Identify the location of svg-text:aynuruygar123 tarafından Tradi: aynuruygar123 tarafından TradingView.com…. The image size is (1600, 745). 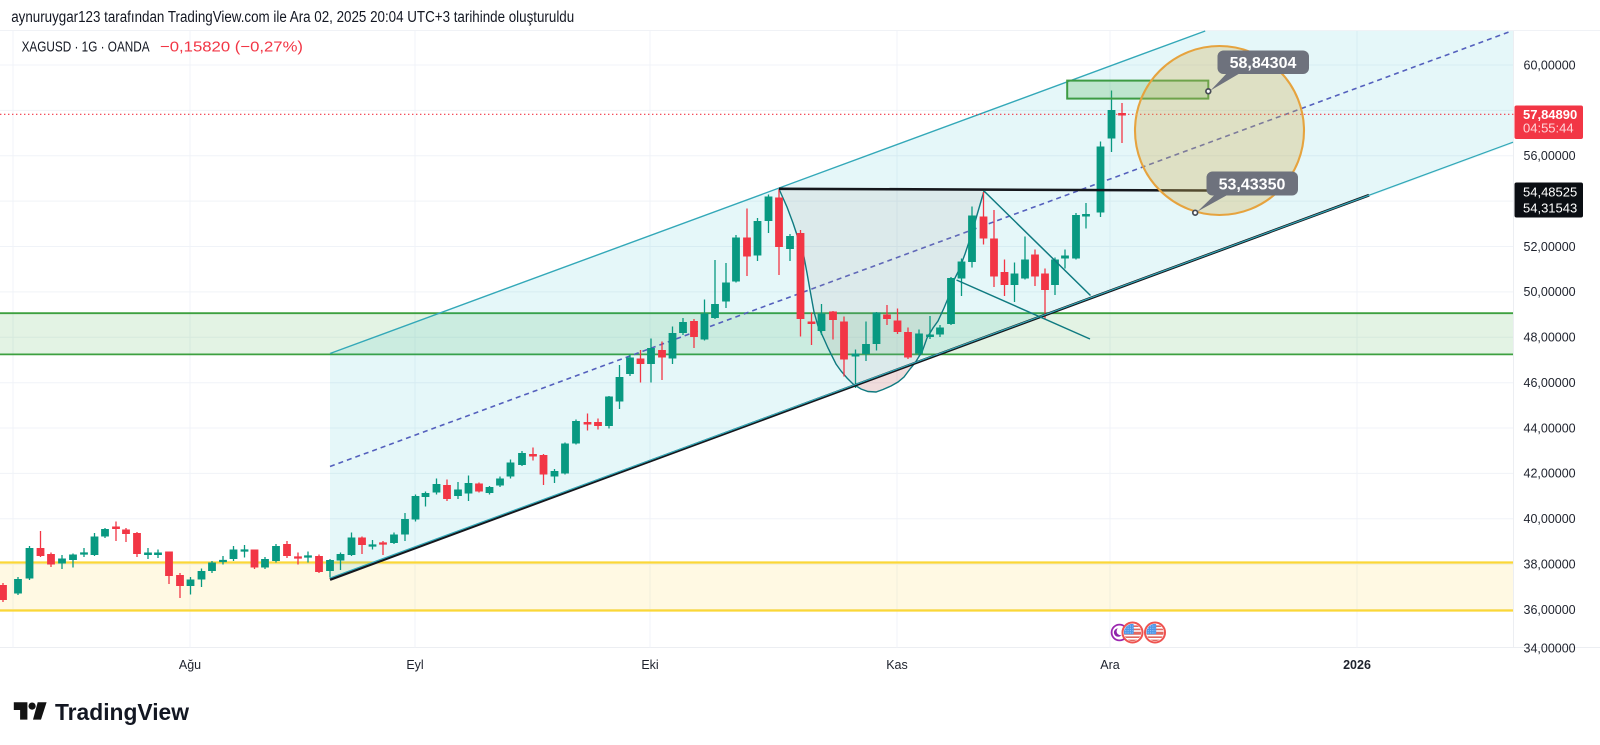
(292, 17).